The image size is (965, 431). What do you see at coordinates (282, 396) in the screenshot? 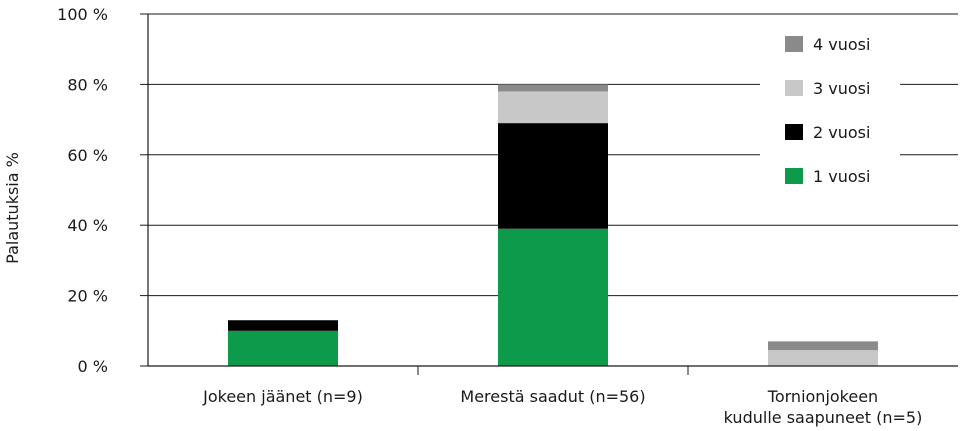
I see `x-category-label: Jokeen jäänet (n=9)` at bounding box center [282, 396].